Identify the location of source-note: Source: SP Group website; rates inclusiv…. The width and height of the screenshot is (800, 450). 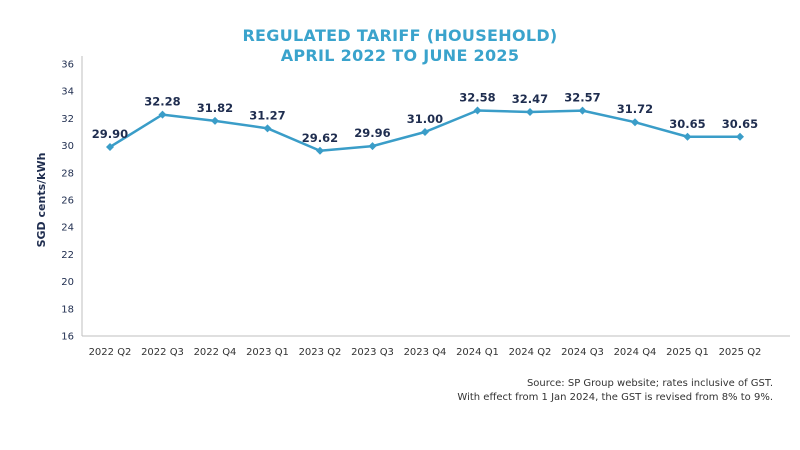
(649, 383).